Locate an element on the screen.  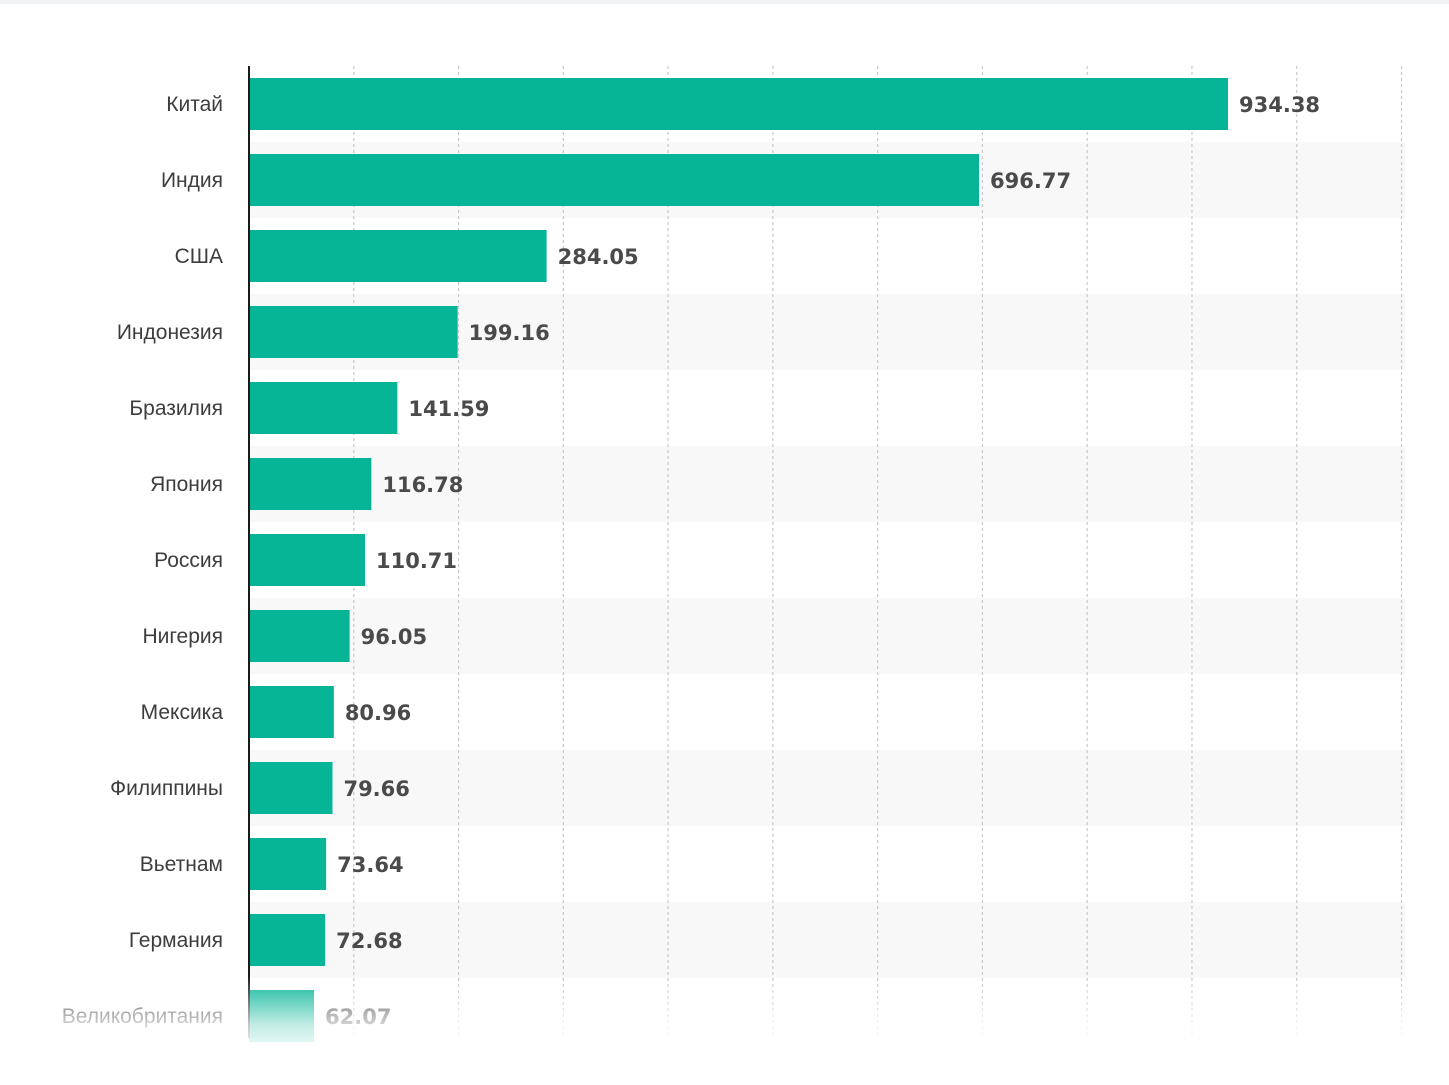
category-label: Филиппины is located at coordinates (166, 788).